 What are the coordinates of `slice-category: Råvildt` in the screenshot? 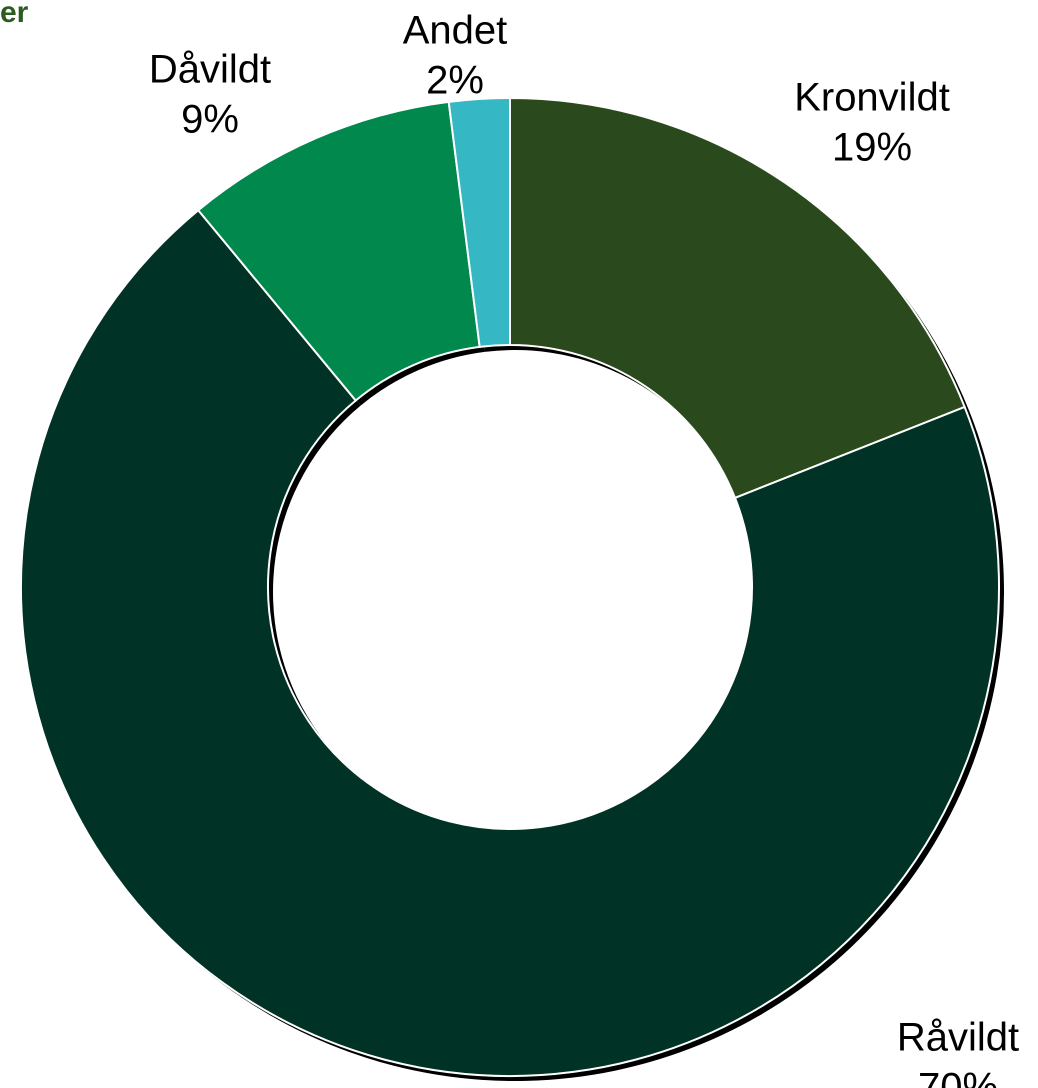 It's located at (958, 1038).